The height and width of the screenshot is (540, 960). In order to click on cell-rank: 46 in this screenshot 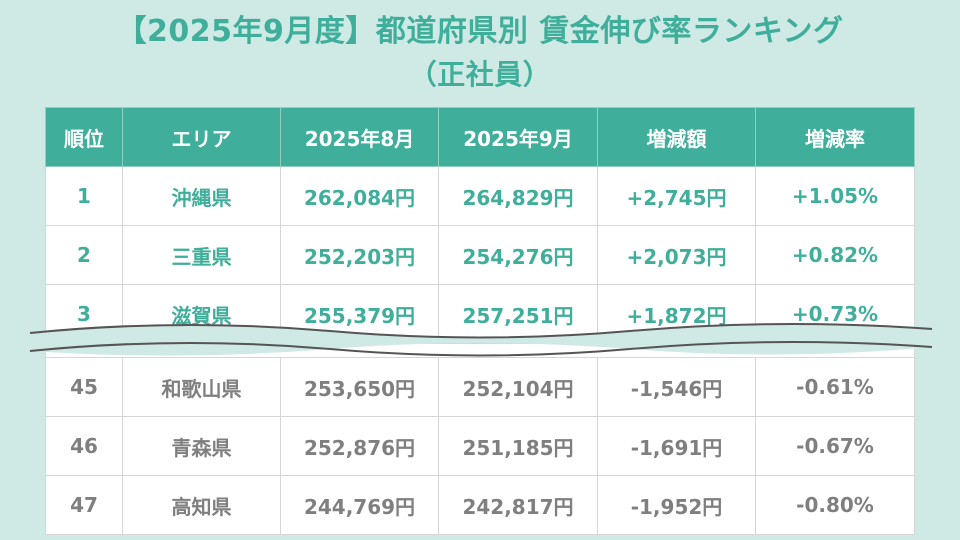, I will do `click(84, 446)`.